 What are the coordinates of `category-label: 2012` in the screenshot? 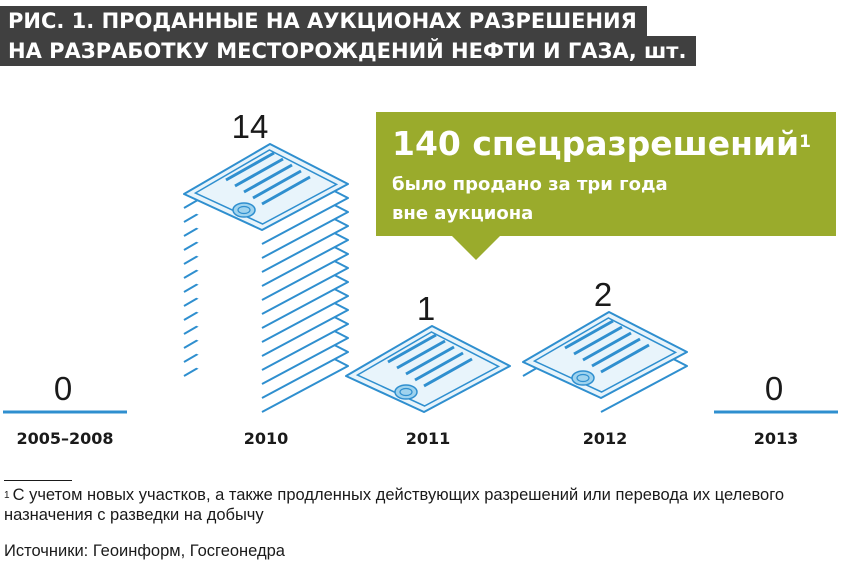 It's located at (605, 438).